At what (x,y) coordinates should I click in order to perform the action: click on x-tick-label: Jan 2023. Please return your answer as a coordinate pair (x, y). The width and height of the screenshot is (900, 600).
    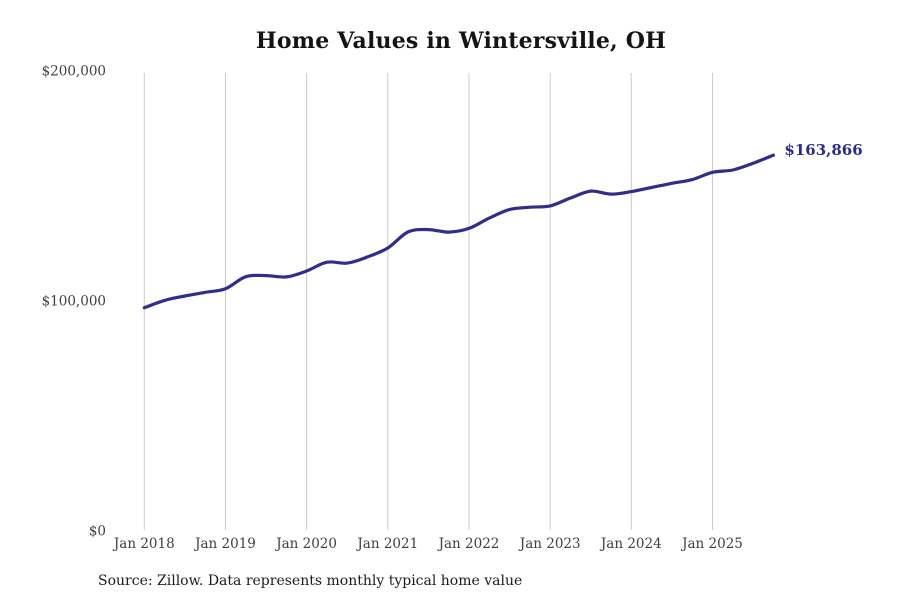
    Looking at the image, I should click on (550, 544).